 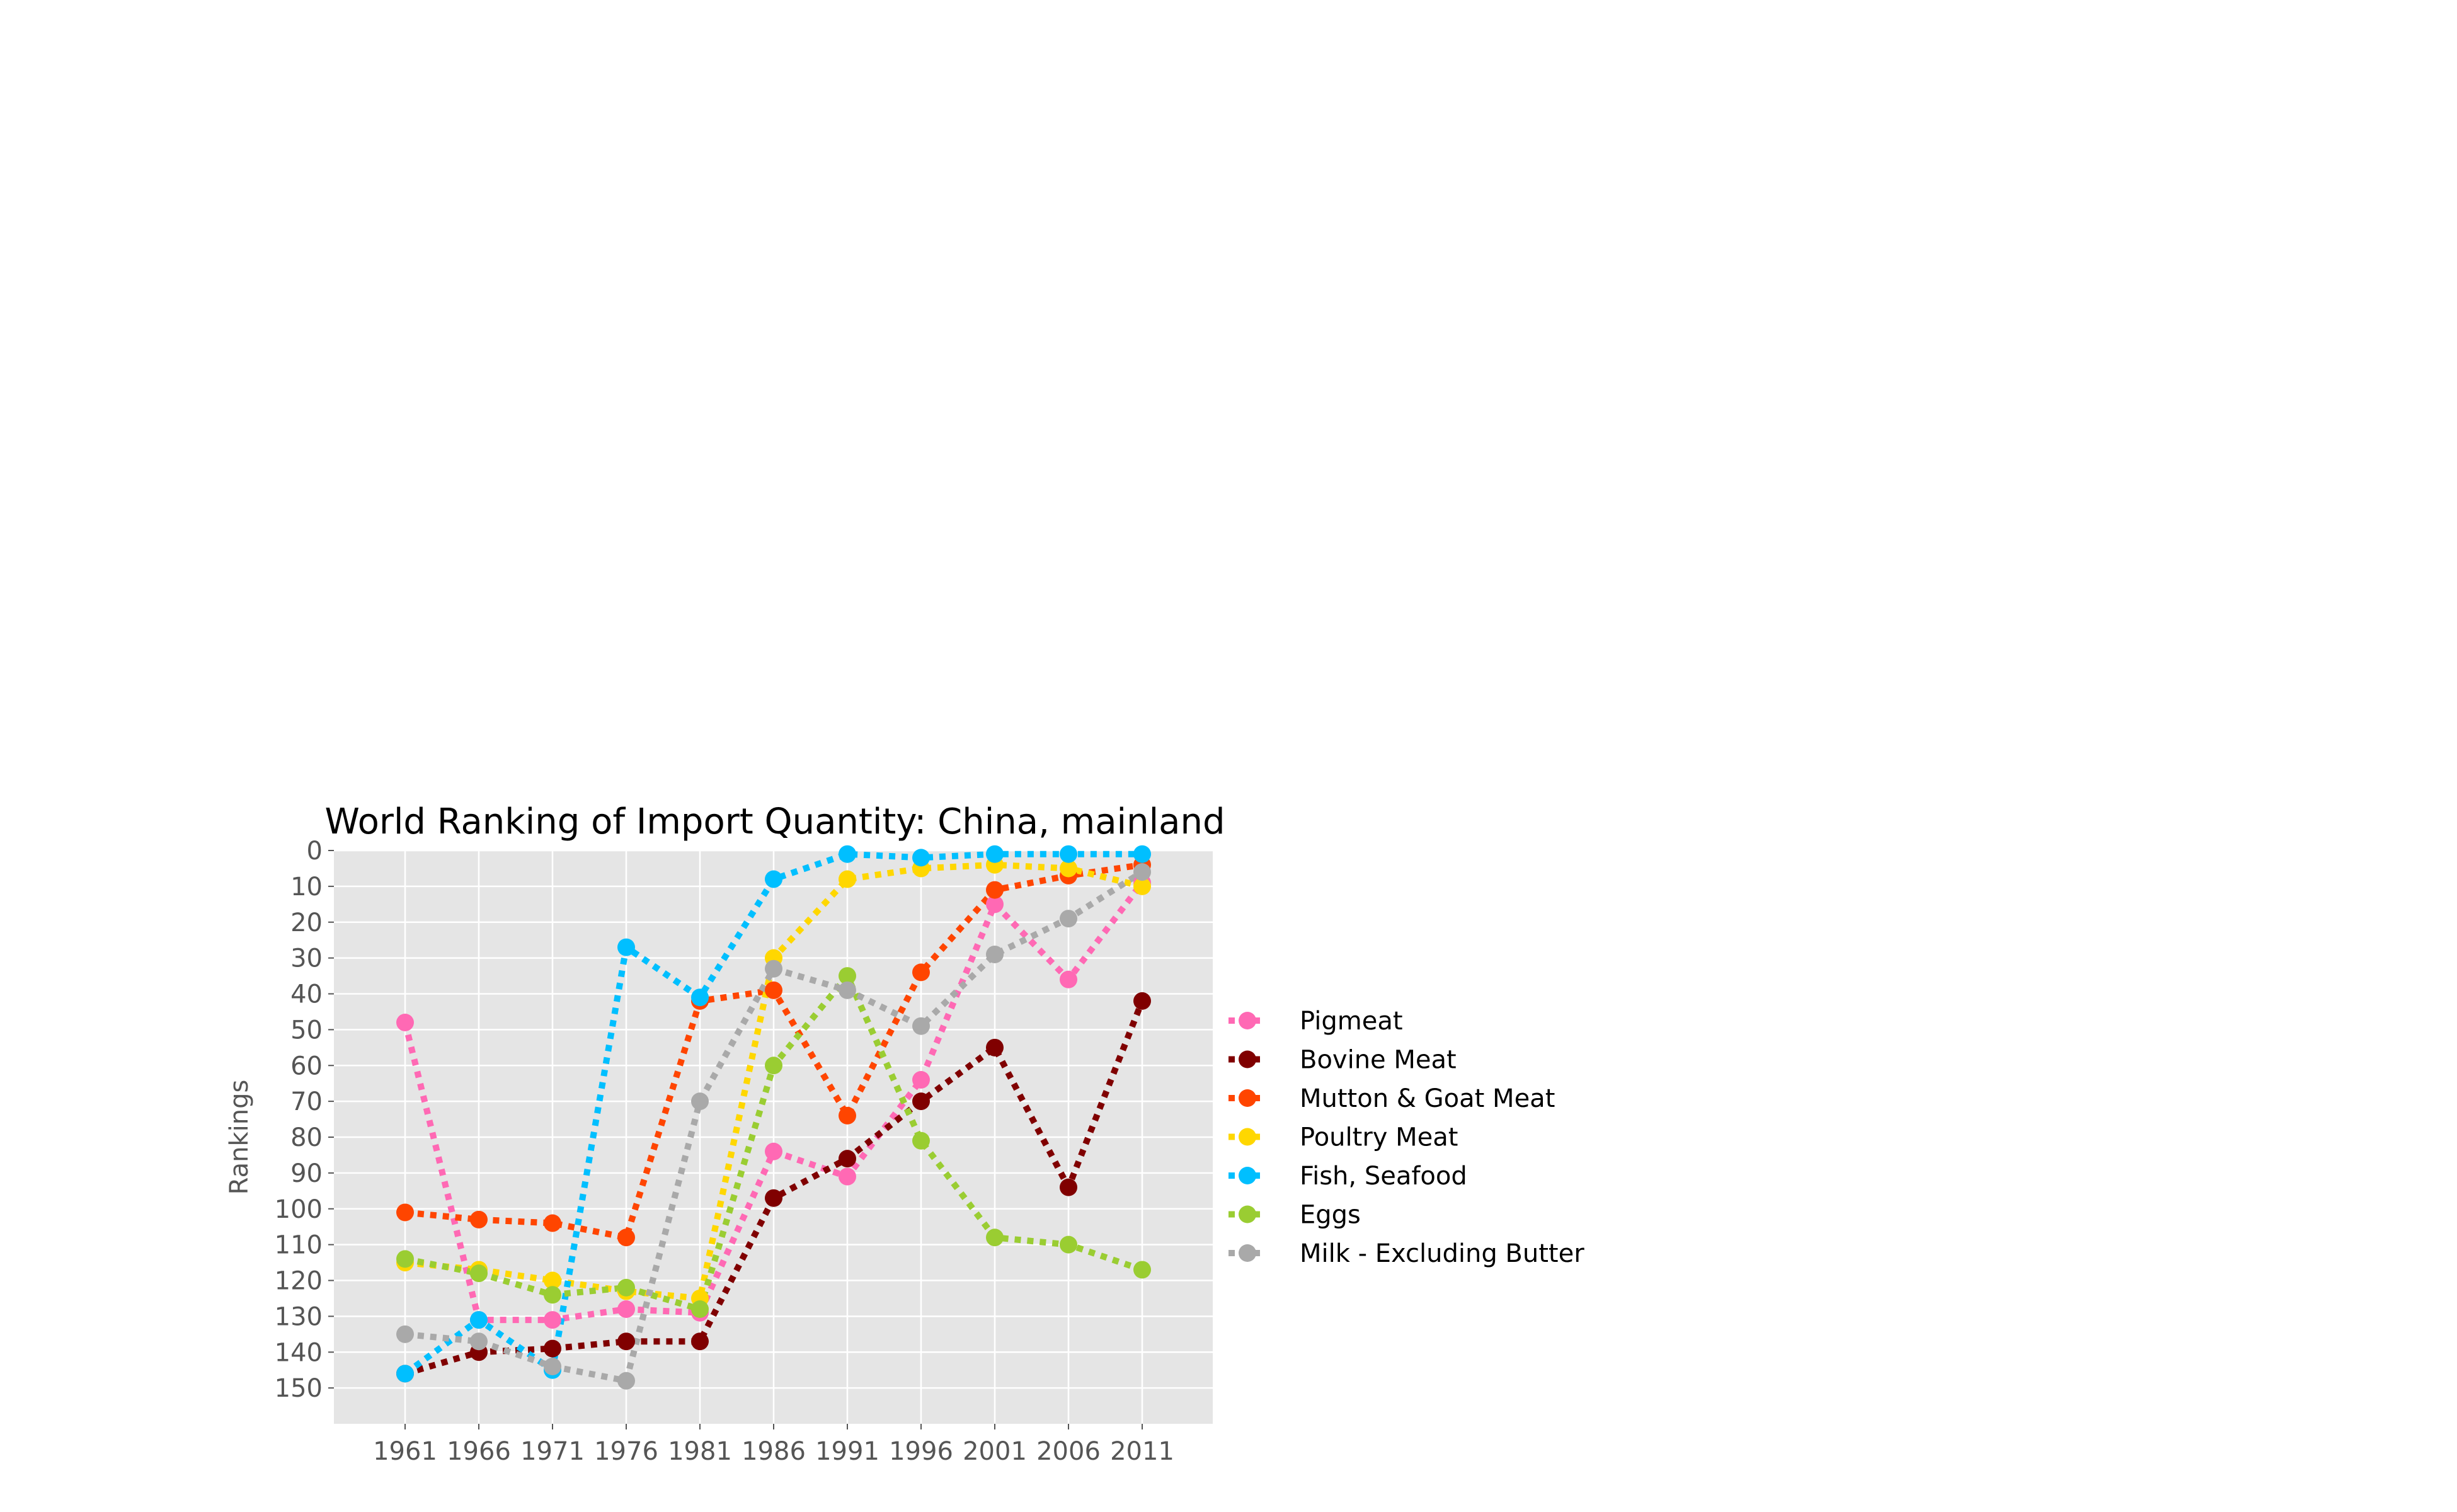 I want to click on legend-label: Mutton & Goat Meat, so click(x=1427, y=1098).